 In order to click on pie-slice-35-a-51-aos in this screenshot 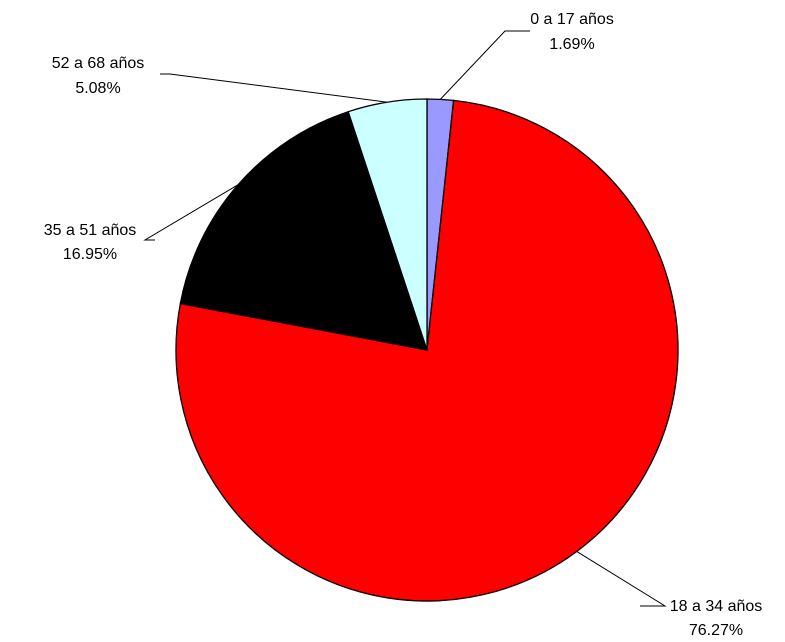, I will do `click(303, 230)`.